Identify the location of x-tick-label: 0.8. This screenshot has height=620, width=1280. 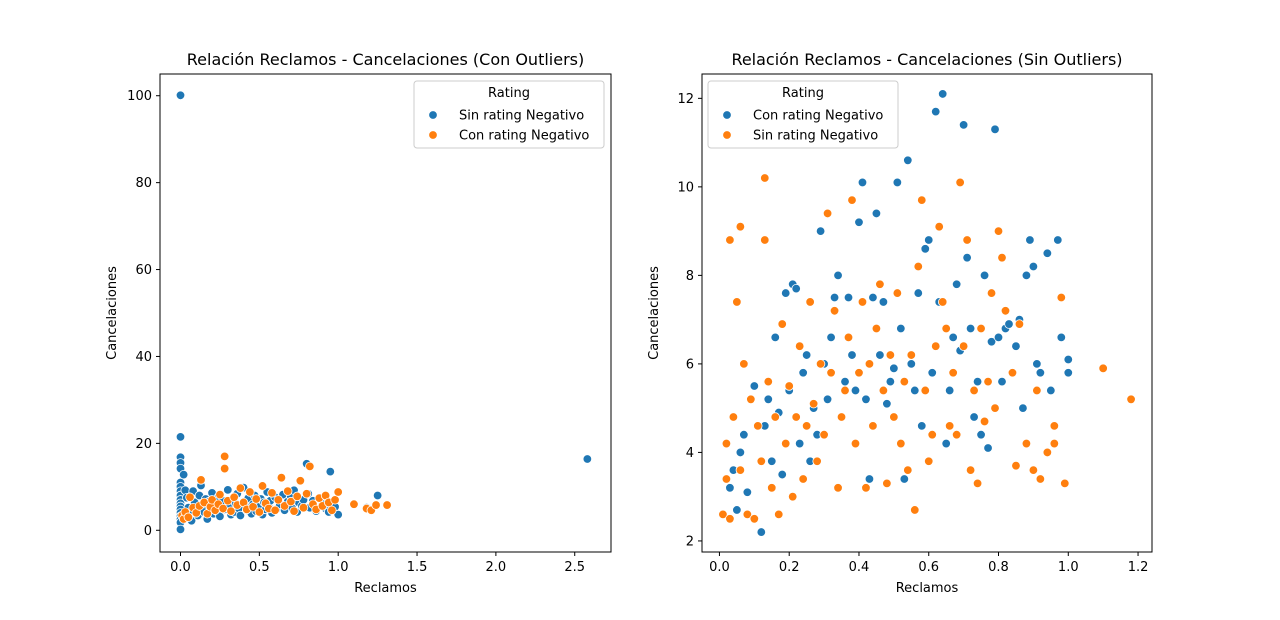
(998, 567).